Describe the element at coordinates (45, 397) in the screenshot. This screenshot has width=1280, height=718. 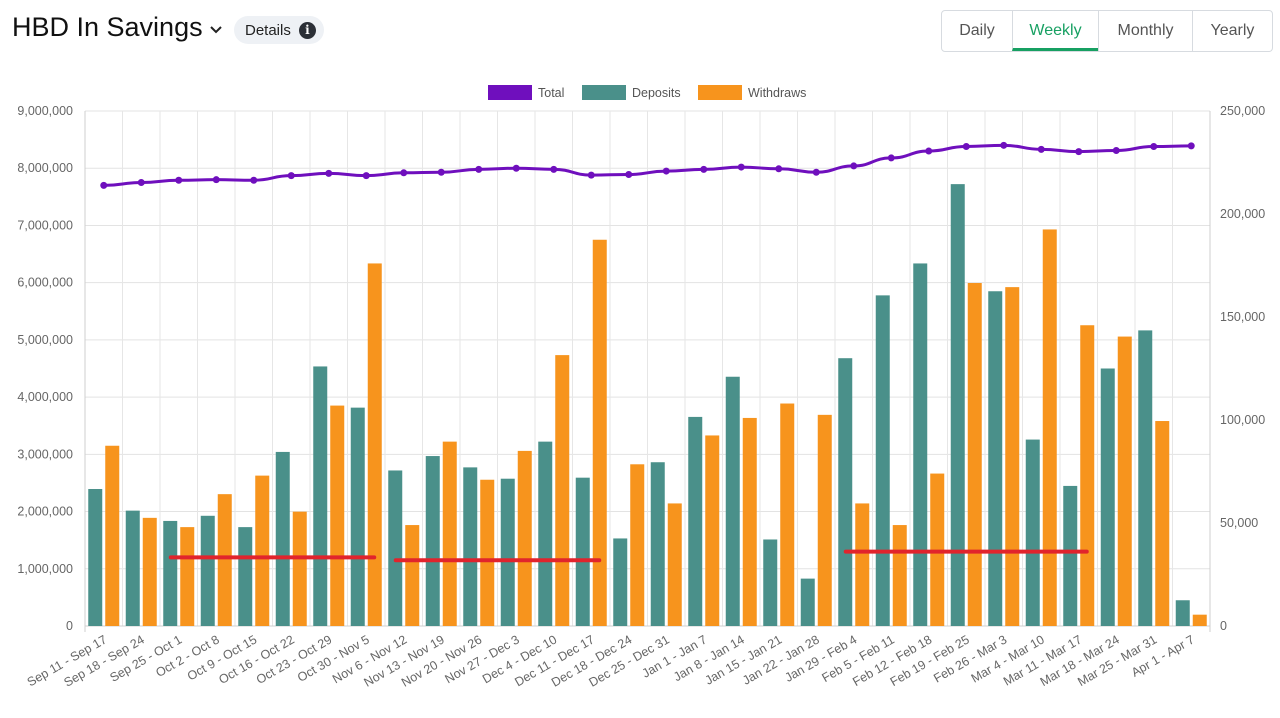
I see `y-left-tick-label: 4,000,000` at that location.